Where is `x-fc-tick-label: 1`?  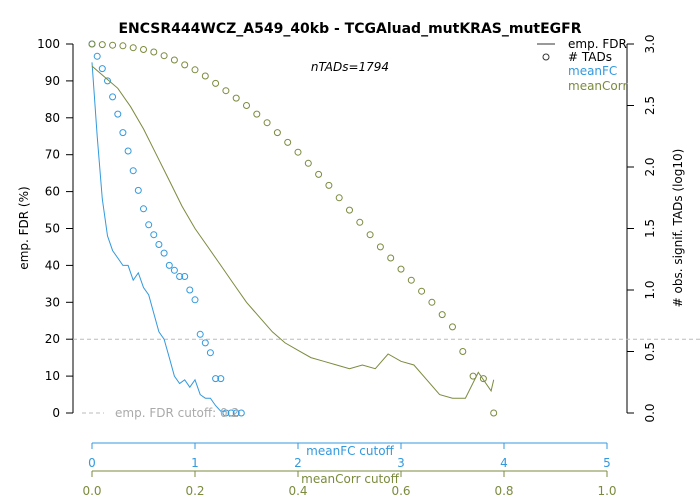 x-fc-tick-label: 1 is located at coordinates (195, 463).